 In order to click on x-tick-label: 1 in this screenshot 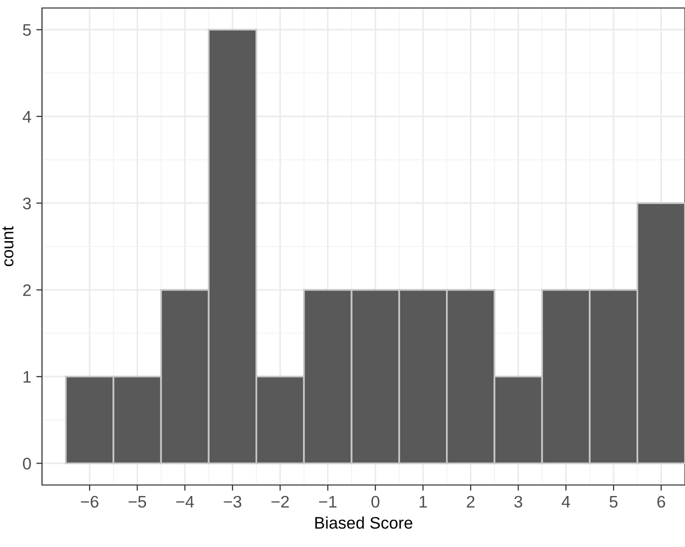, I will do `click(423, 502)`.